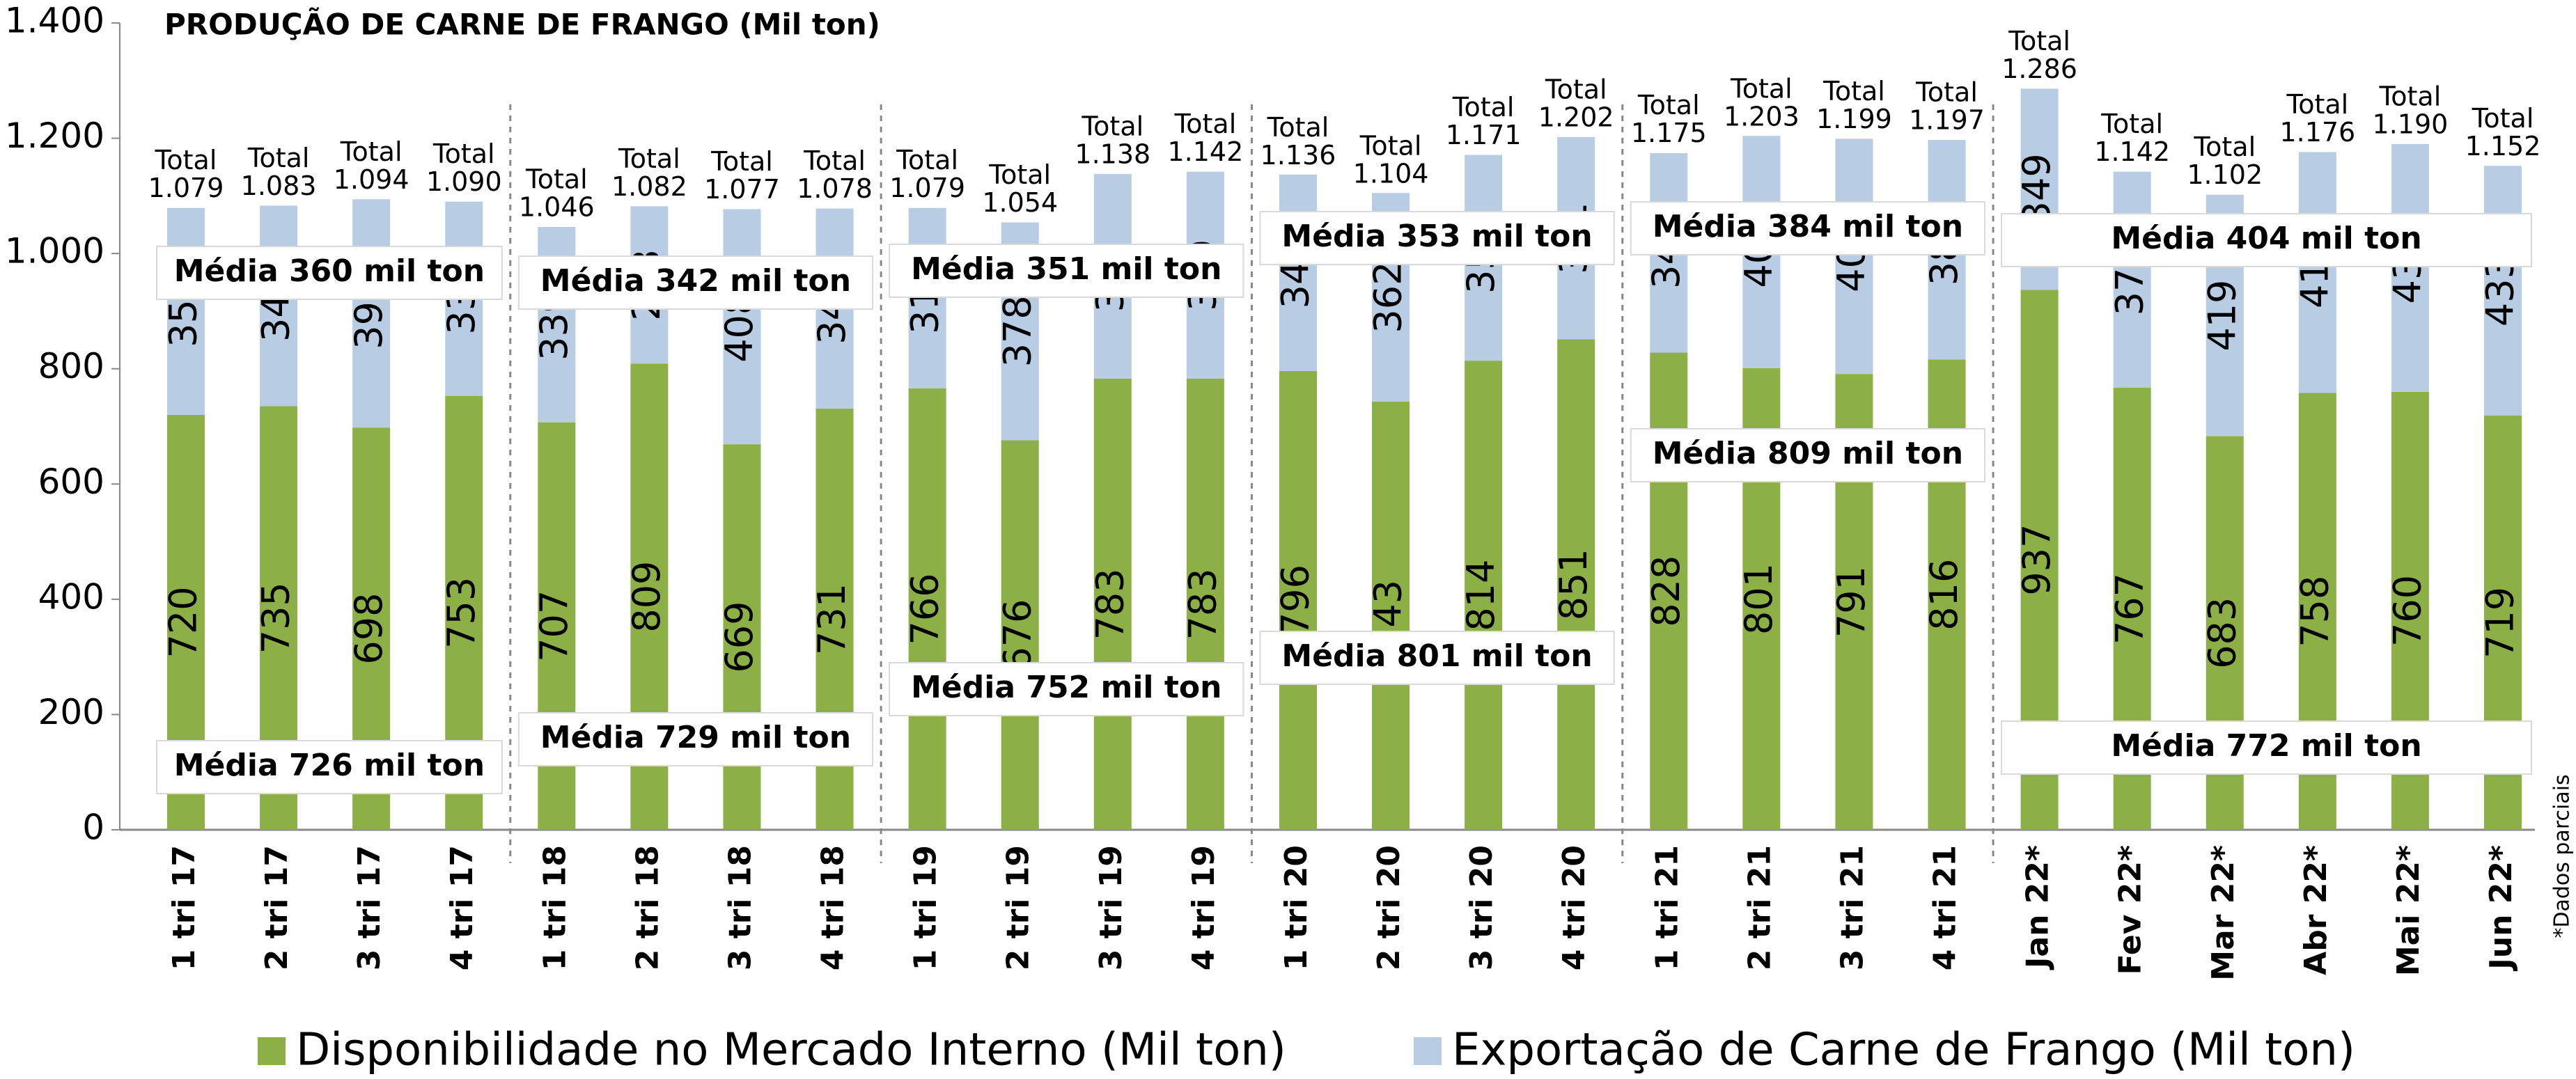 The height and width of the screenshot is (1079, 2576). I want to click on y-tick-label: 200, so click(71, 712).